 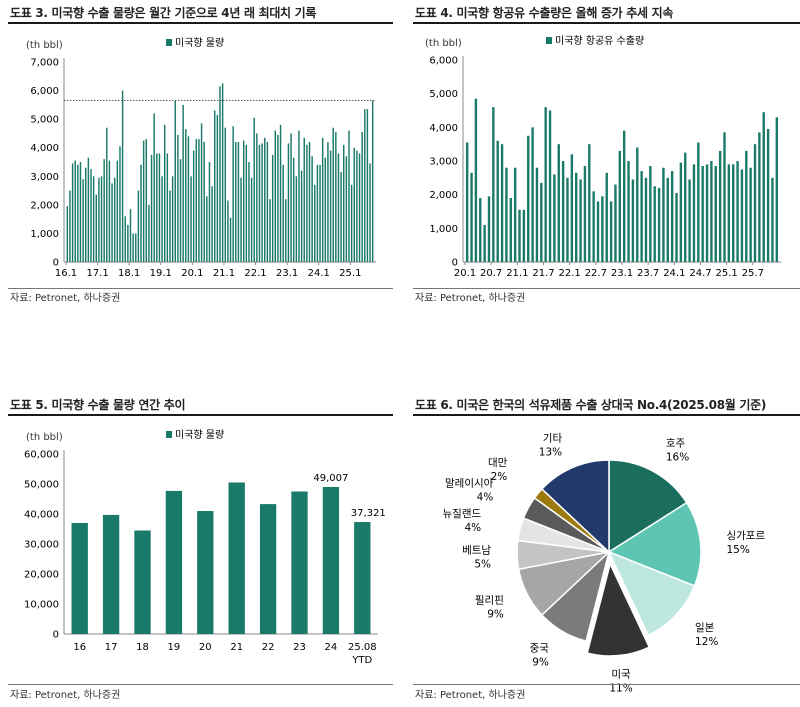 What do you see at coordinates (489, 601) in the screenshot?
I see `pie-label-name: 필리핀` at bounding box center [489, 601].